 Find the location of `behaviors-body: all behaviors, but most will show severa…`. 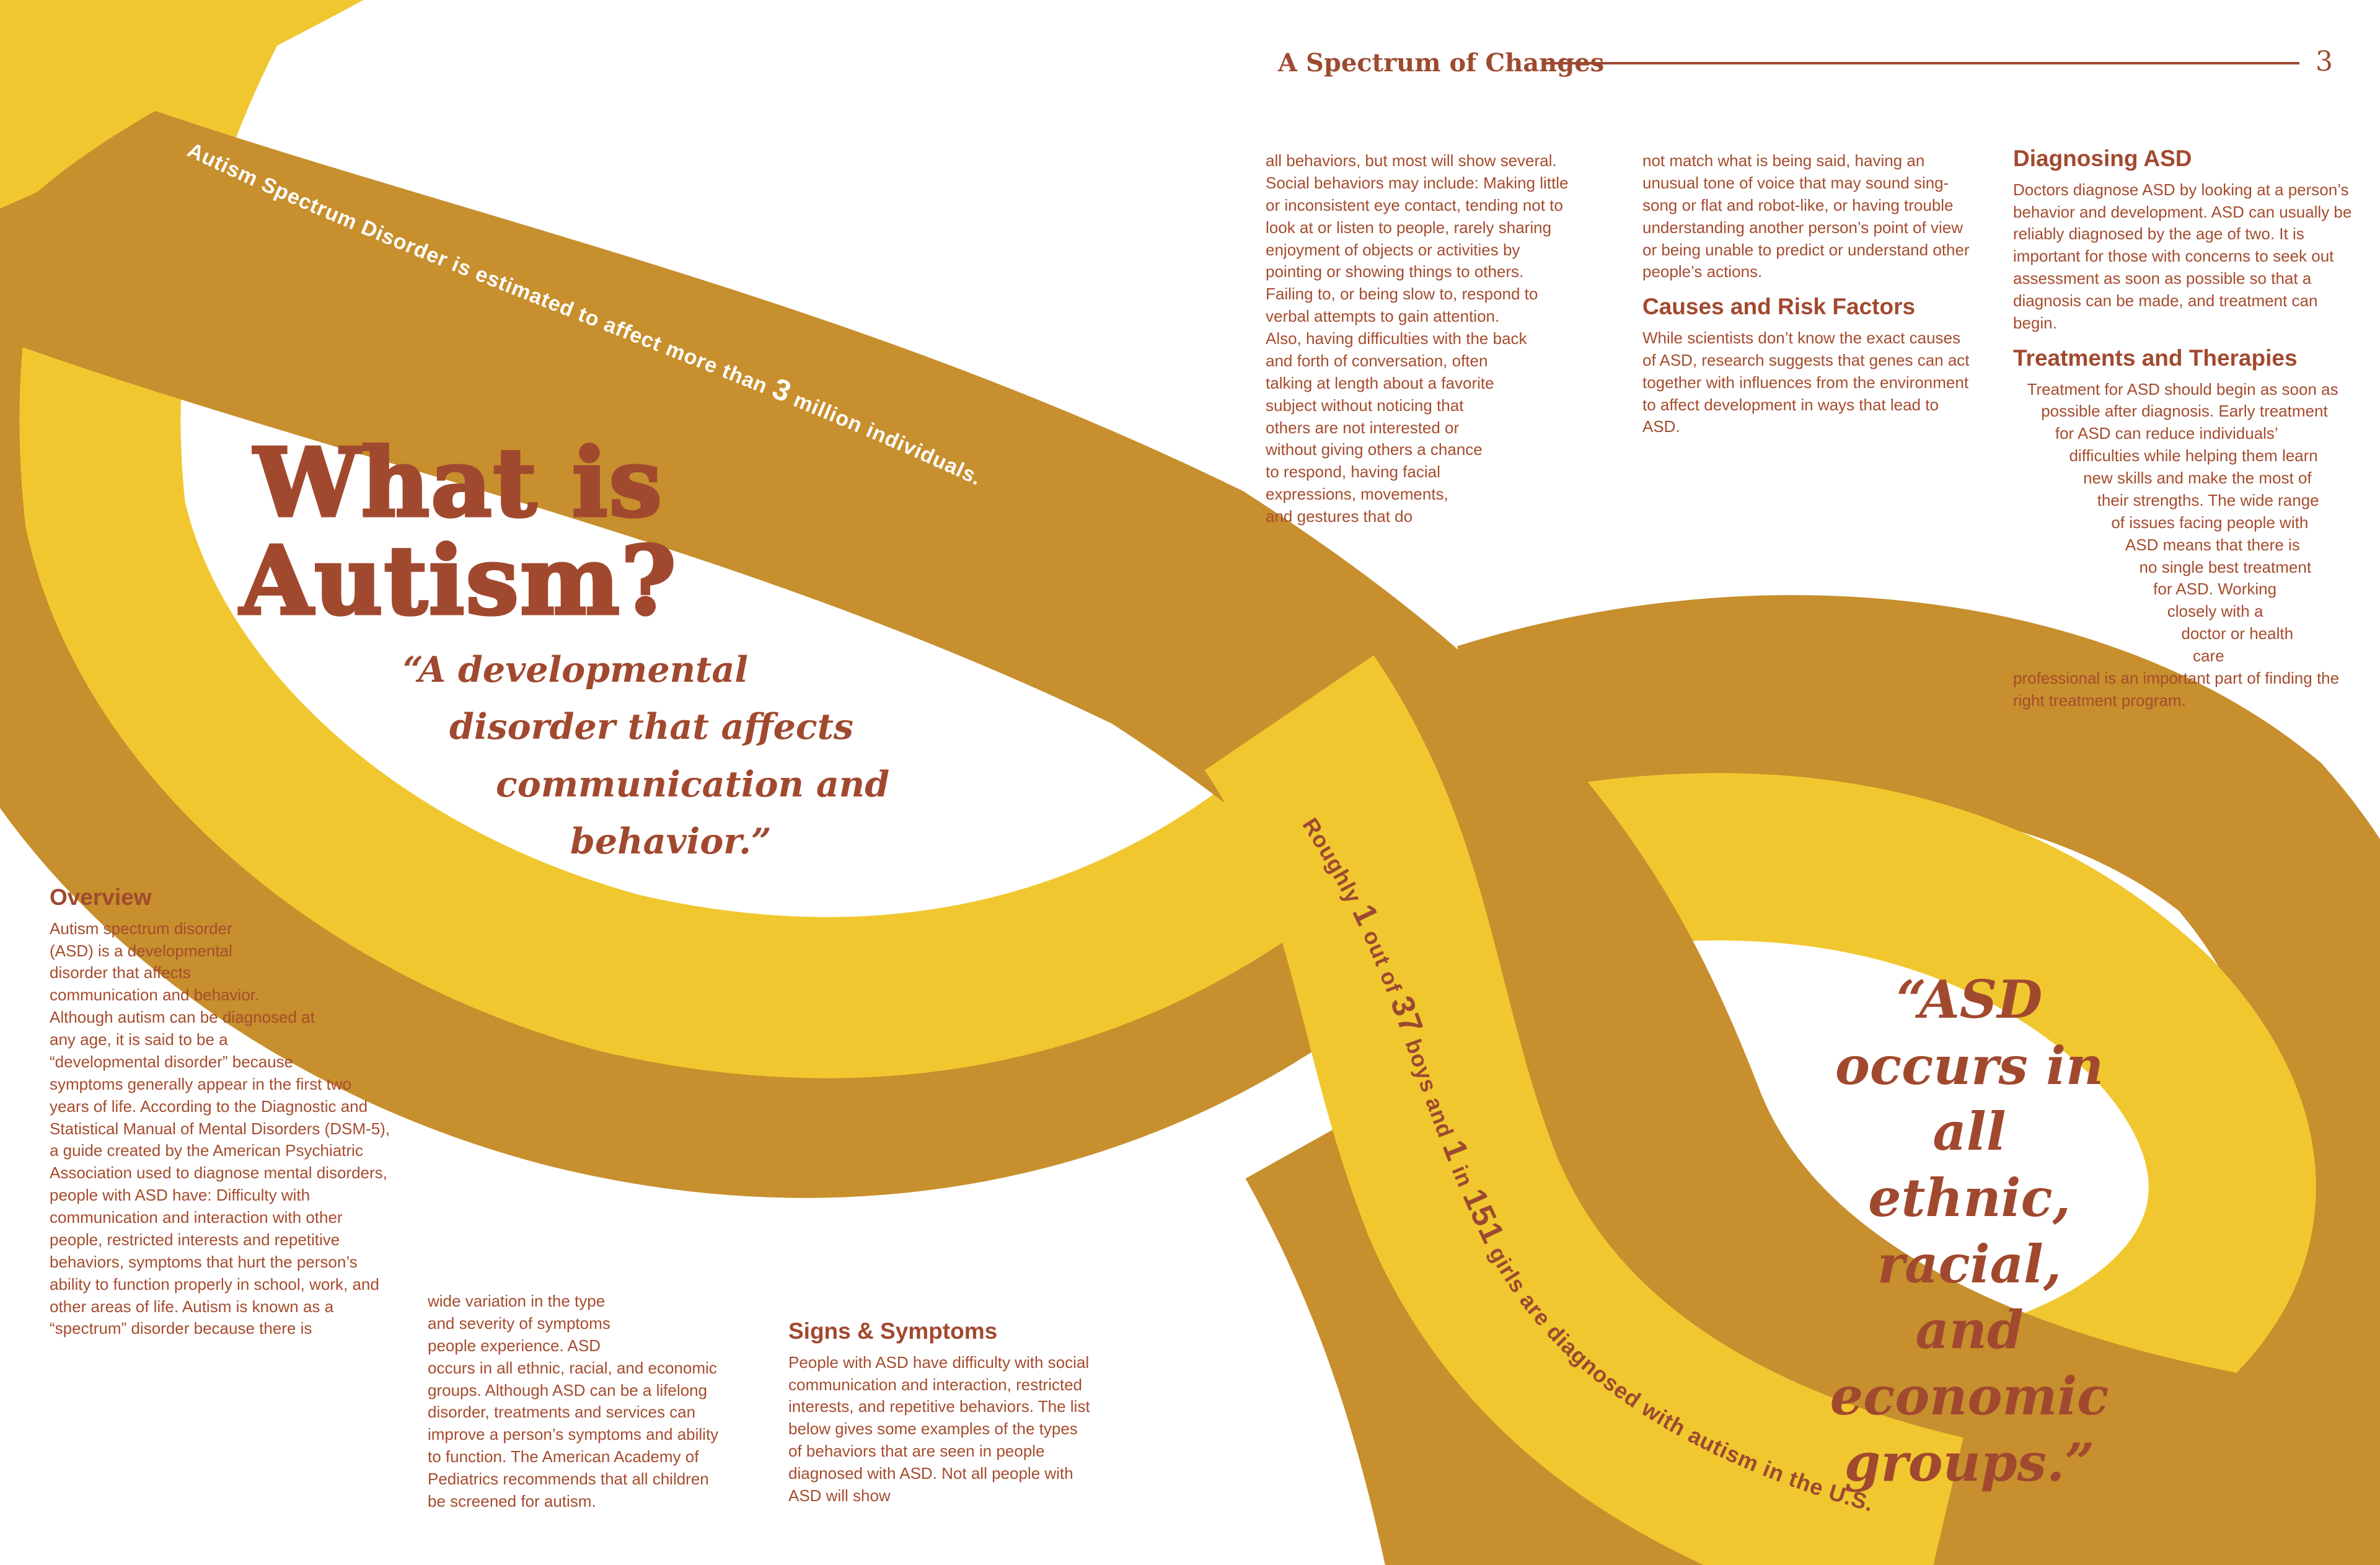

behaviors-body: all behaviors, but most will show severa… is located at coordinates (1417, 338).